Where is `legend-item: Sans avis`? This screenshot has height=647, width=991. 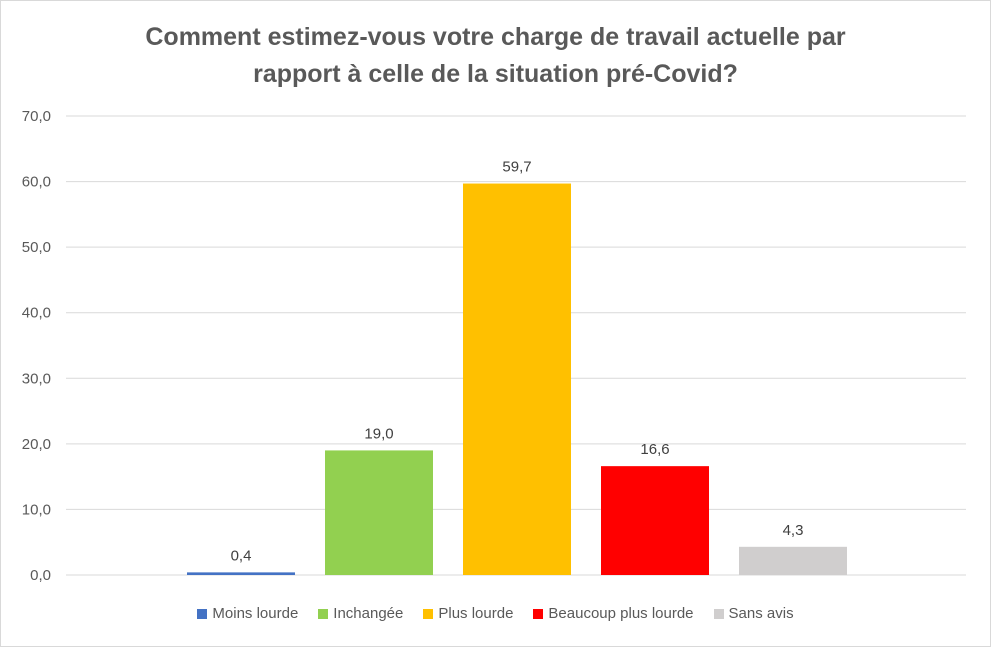 legend-item: Sans avis is located at coordinates (753, 613).